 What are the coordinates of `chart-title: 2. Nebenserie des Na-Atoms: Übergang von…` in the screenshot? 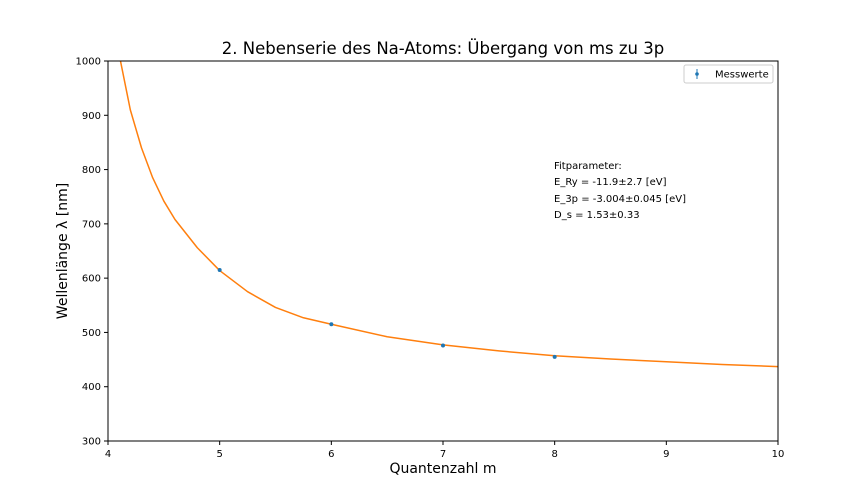 It's located at (443, 48).